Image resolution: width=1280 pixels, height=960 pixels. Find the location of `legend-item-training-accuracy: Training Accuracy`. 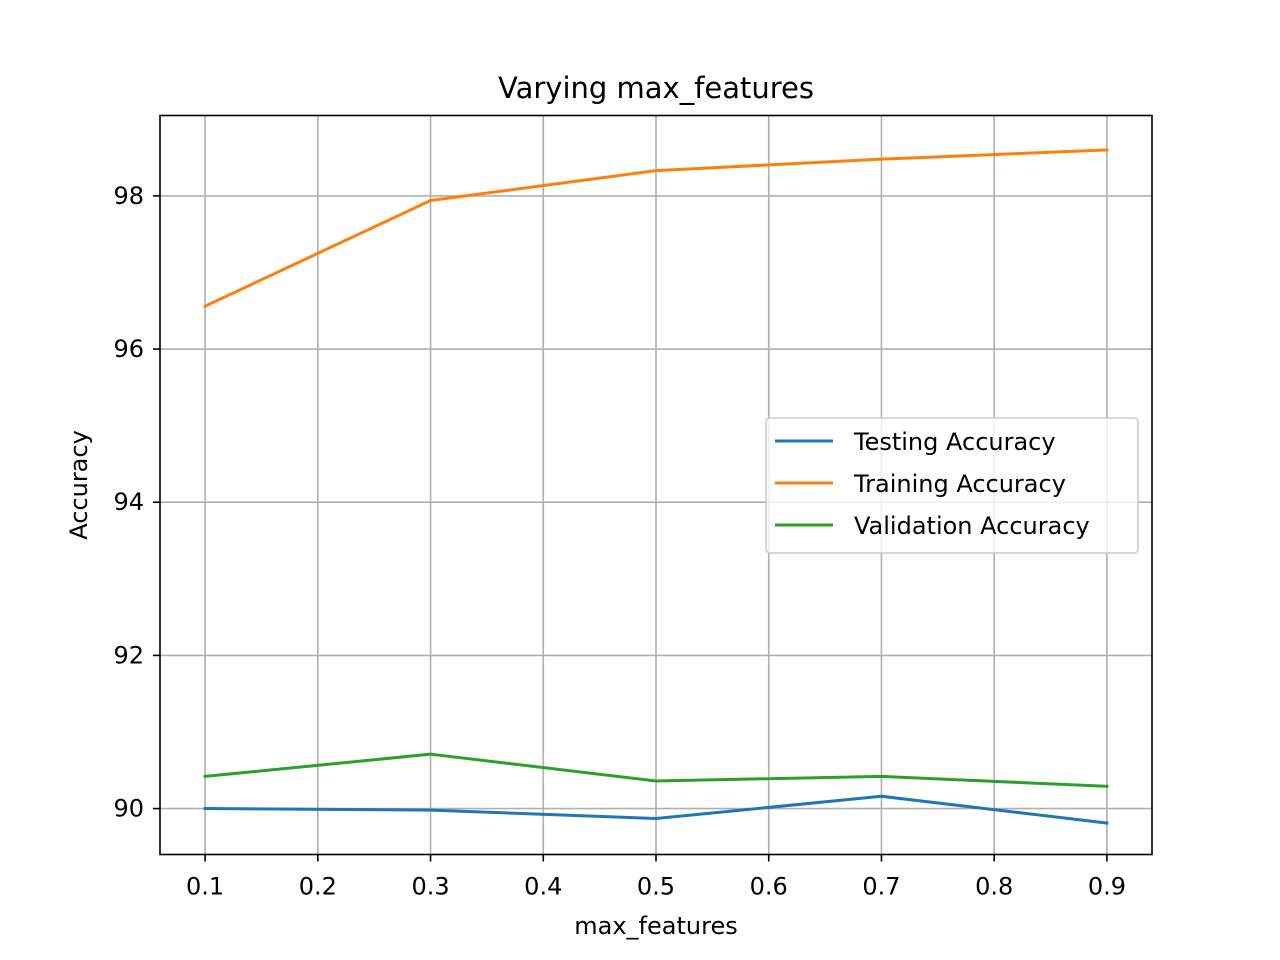

legend-item-training-accuracy: Training Accuracy is located at coordinates (920, 484).